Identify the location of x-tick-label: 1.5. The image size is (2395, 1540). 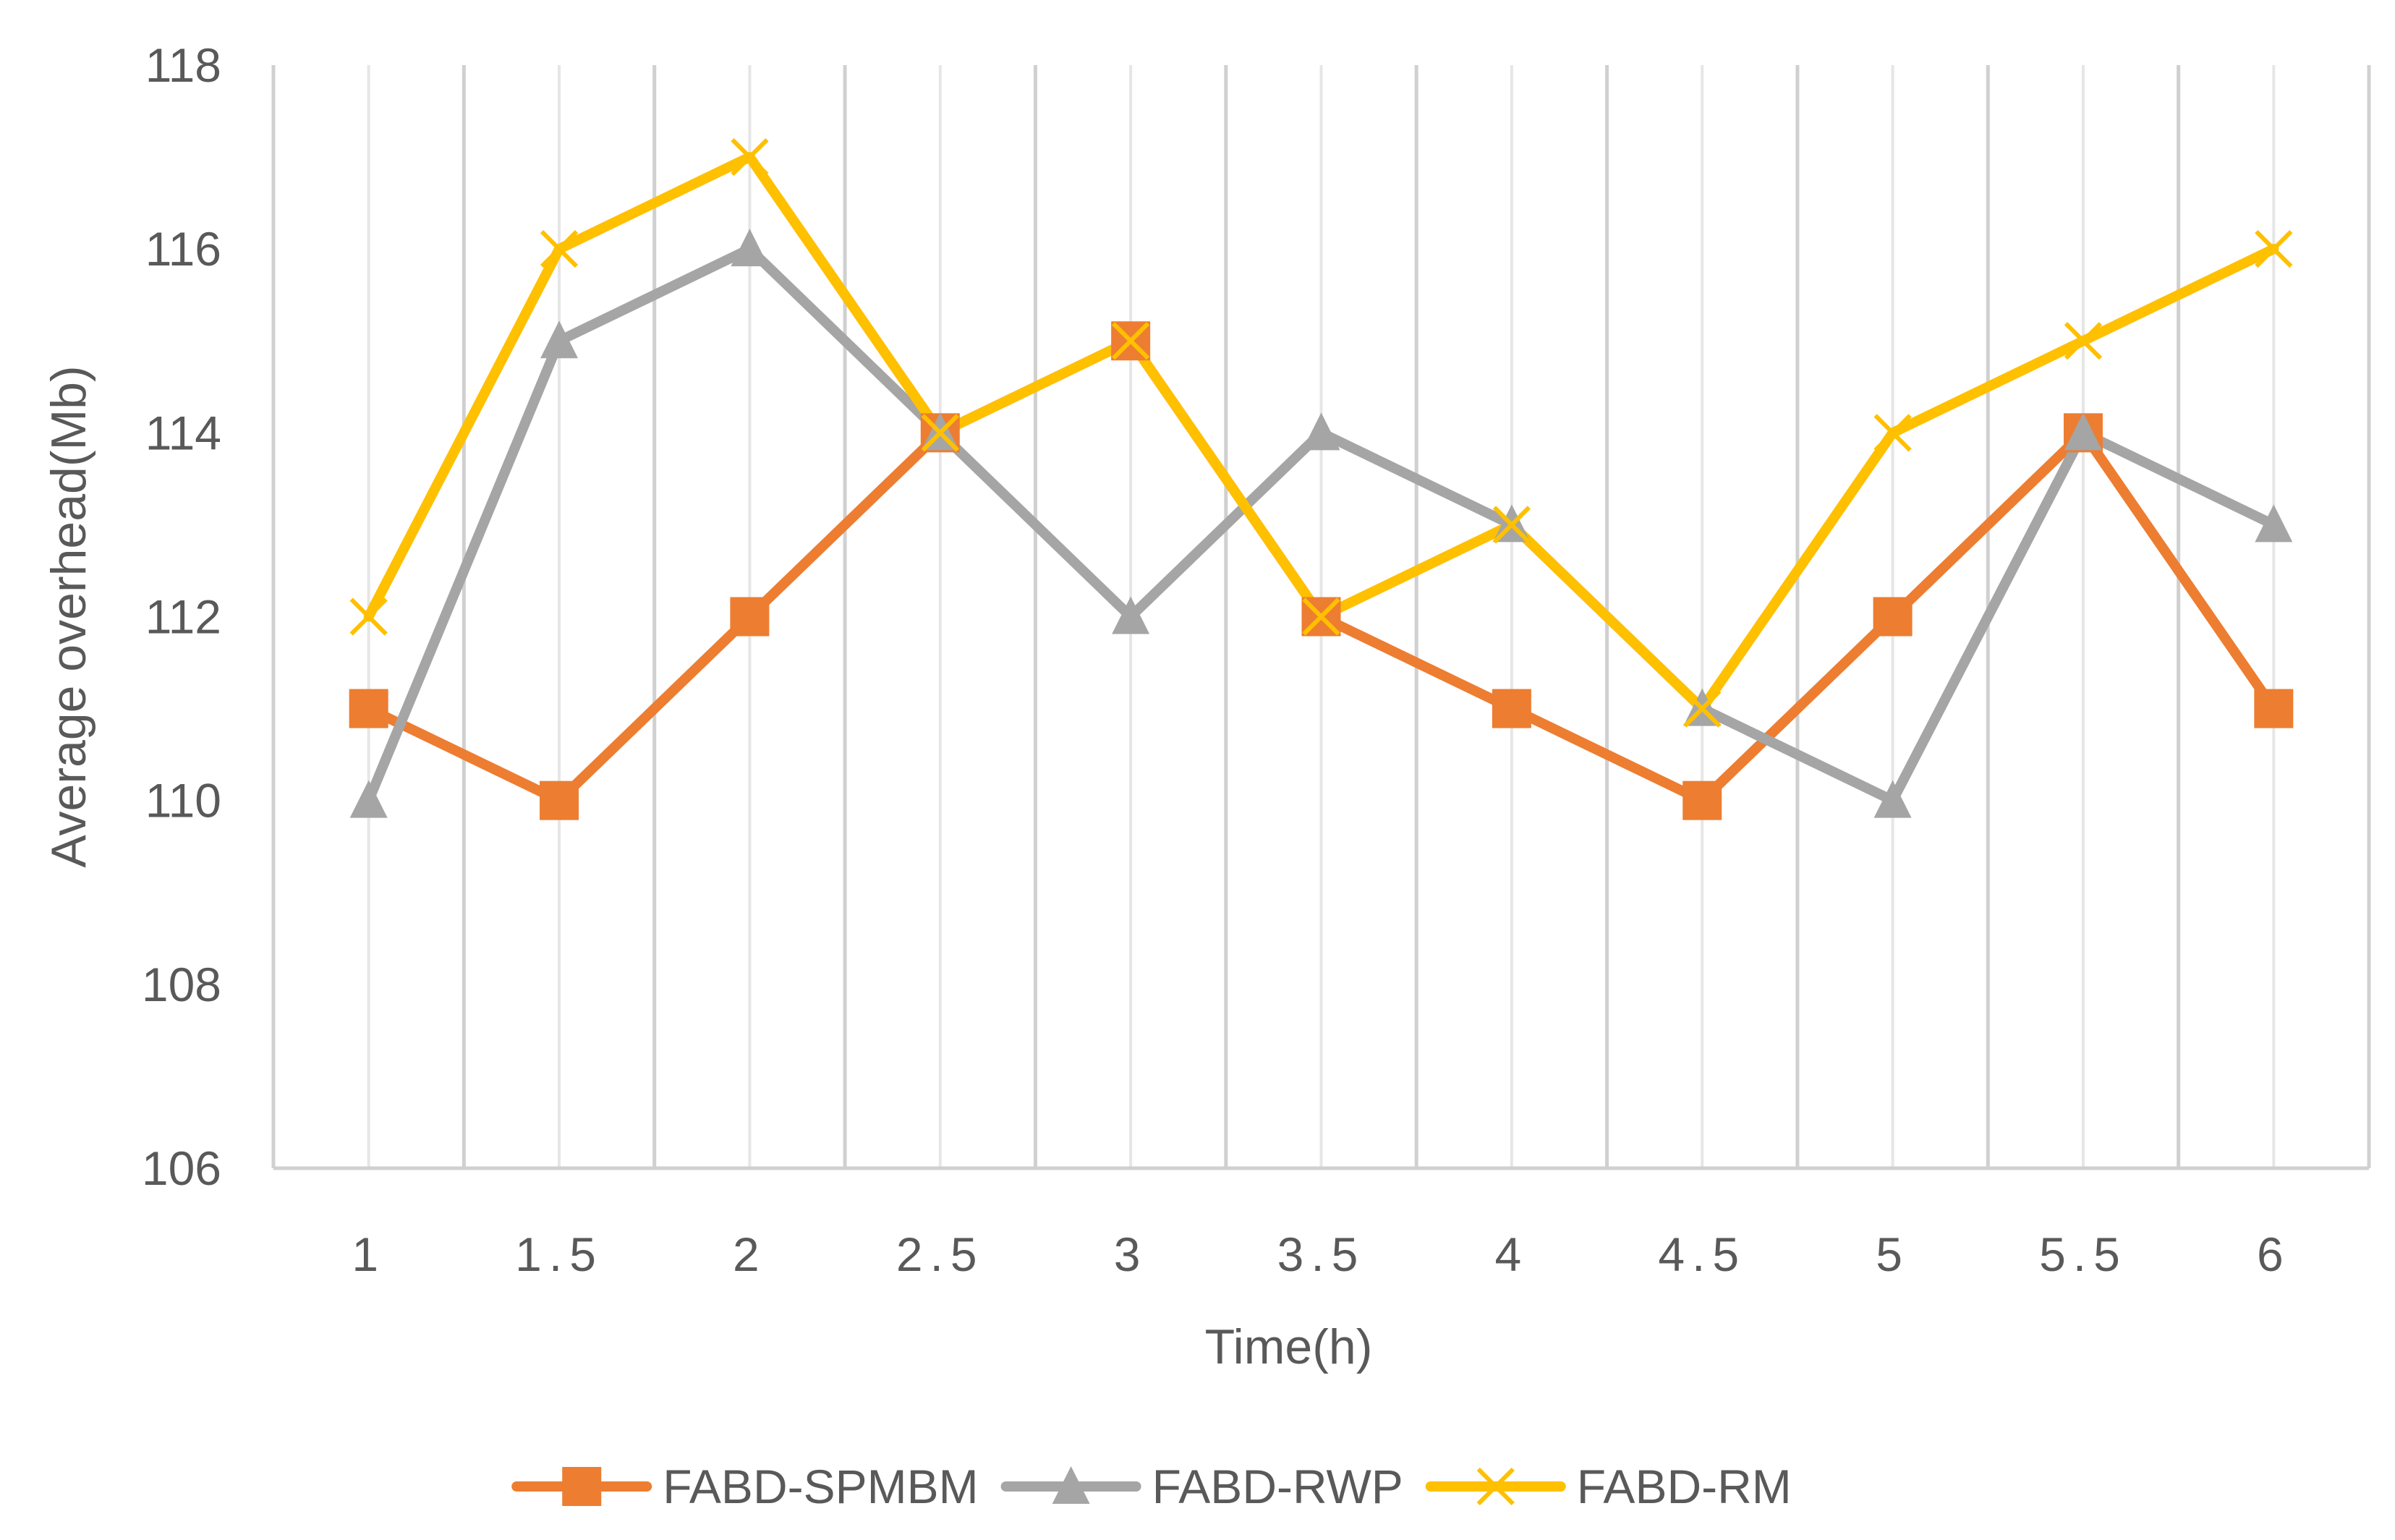
(559, 1254).